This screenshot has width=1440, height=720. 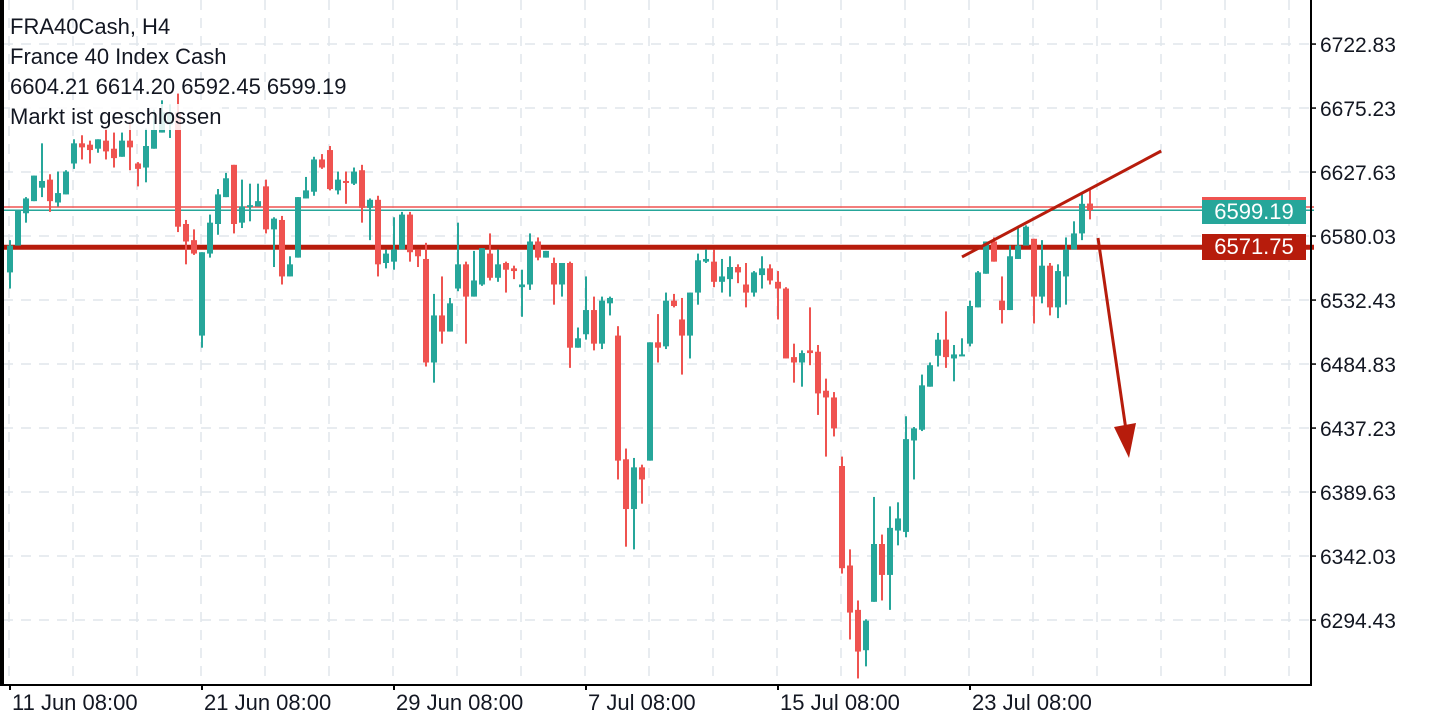 I want to click on price-tick-label: 6389.63, so click(x=1358, y=493).